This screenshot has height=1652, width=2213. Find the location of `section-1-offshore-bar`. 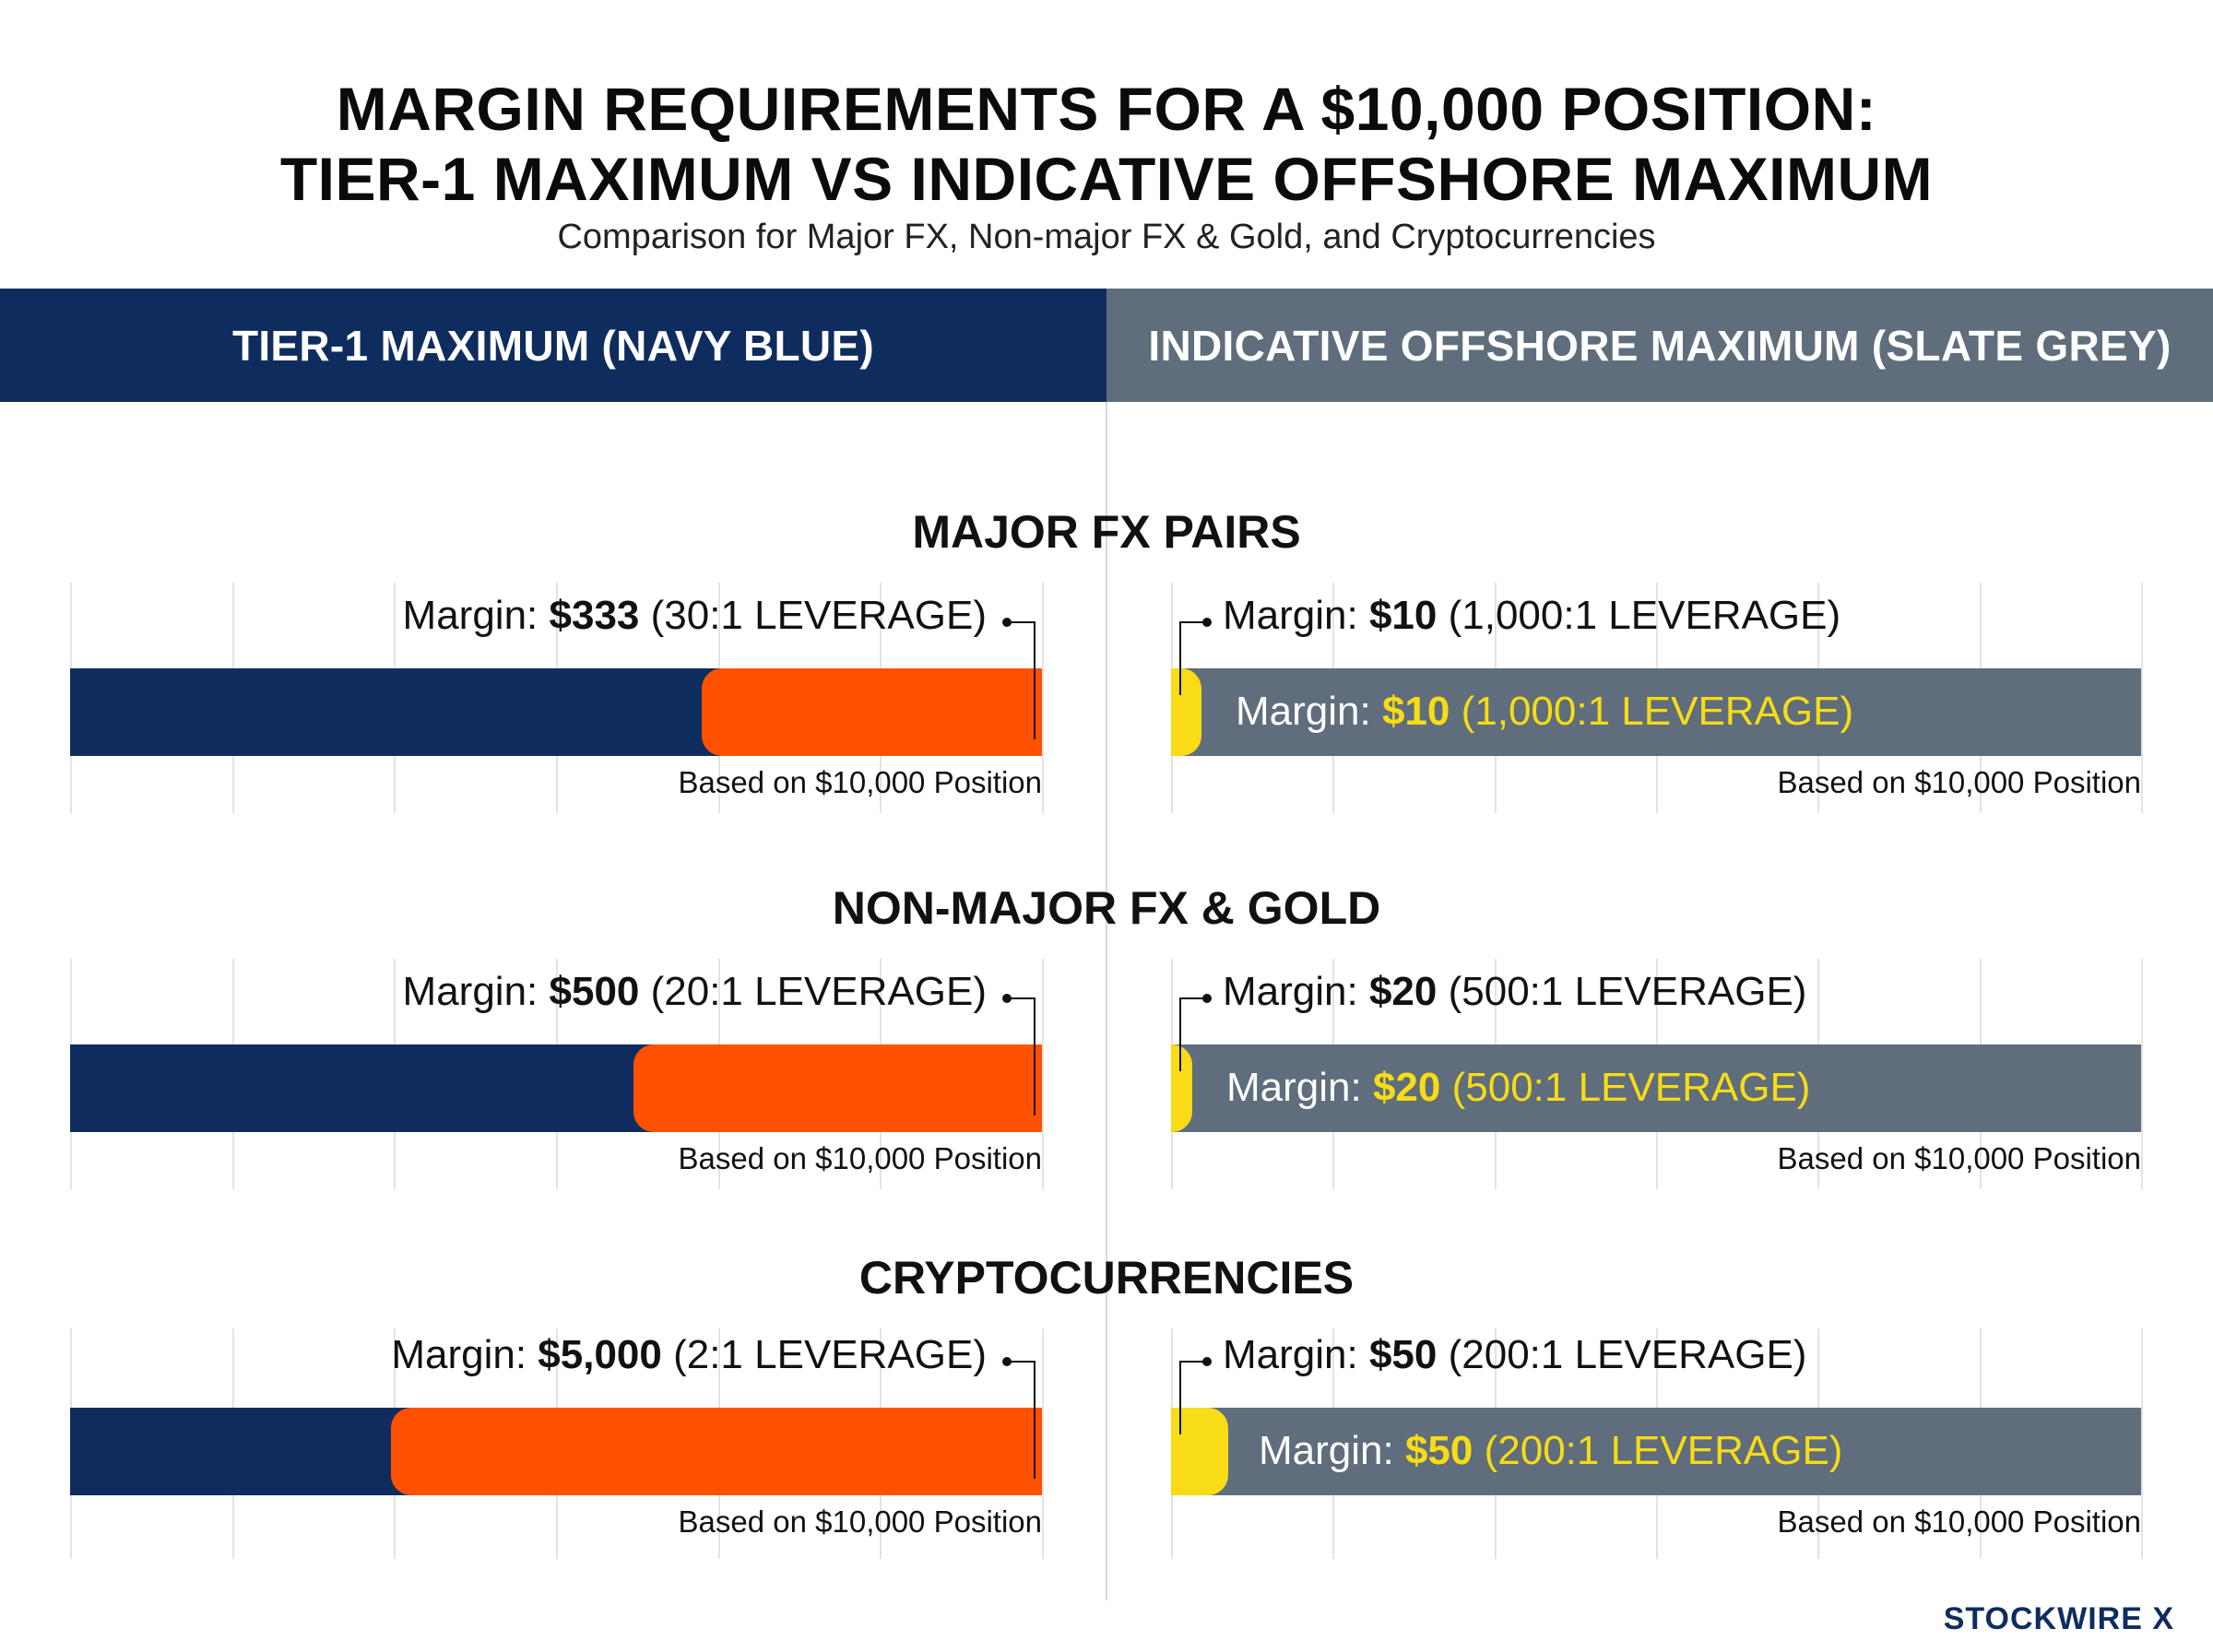

section-1-offshore-bar is located at coordinates (1656, 712).